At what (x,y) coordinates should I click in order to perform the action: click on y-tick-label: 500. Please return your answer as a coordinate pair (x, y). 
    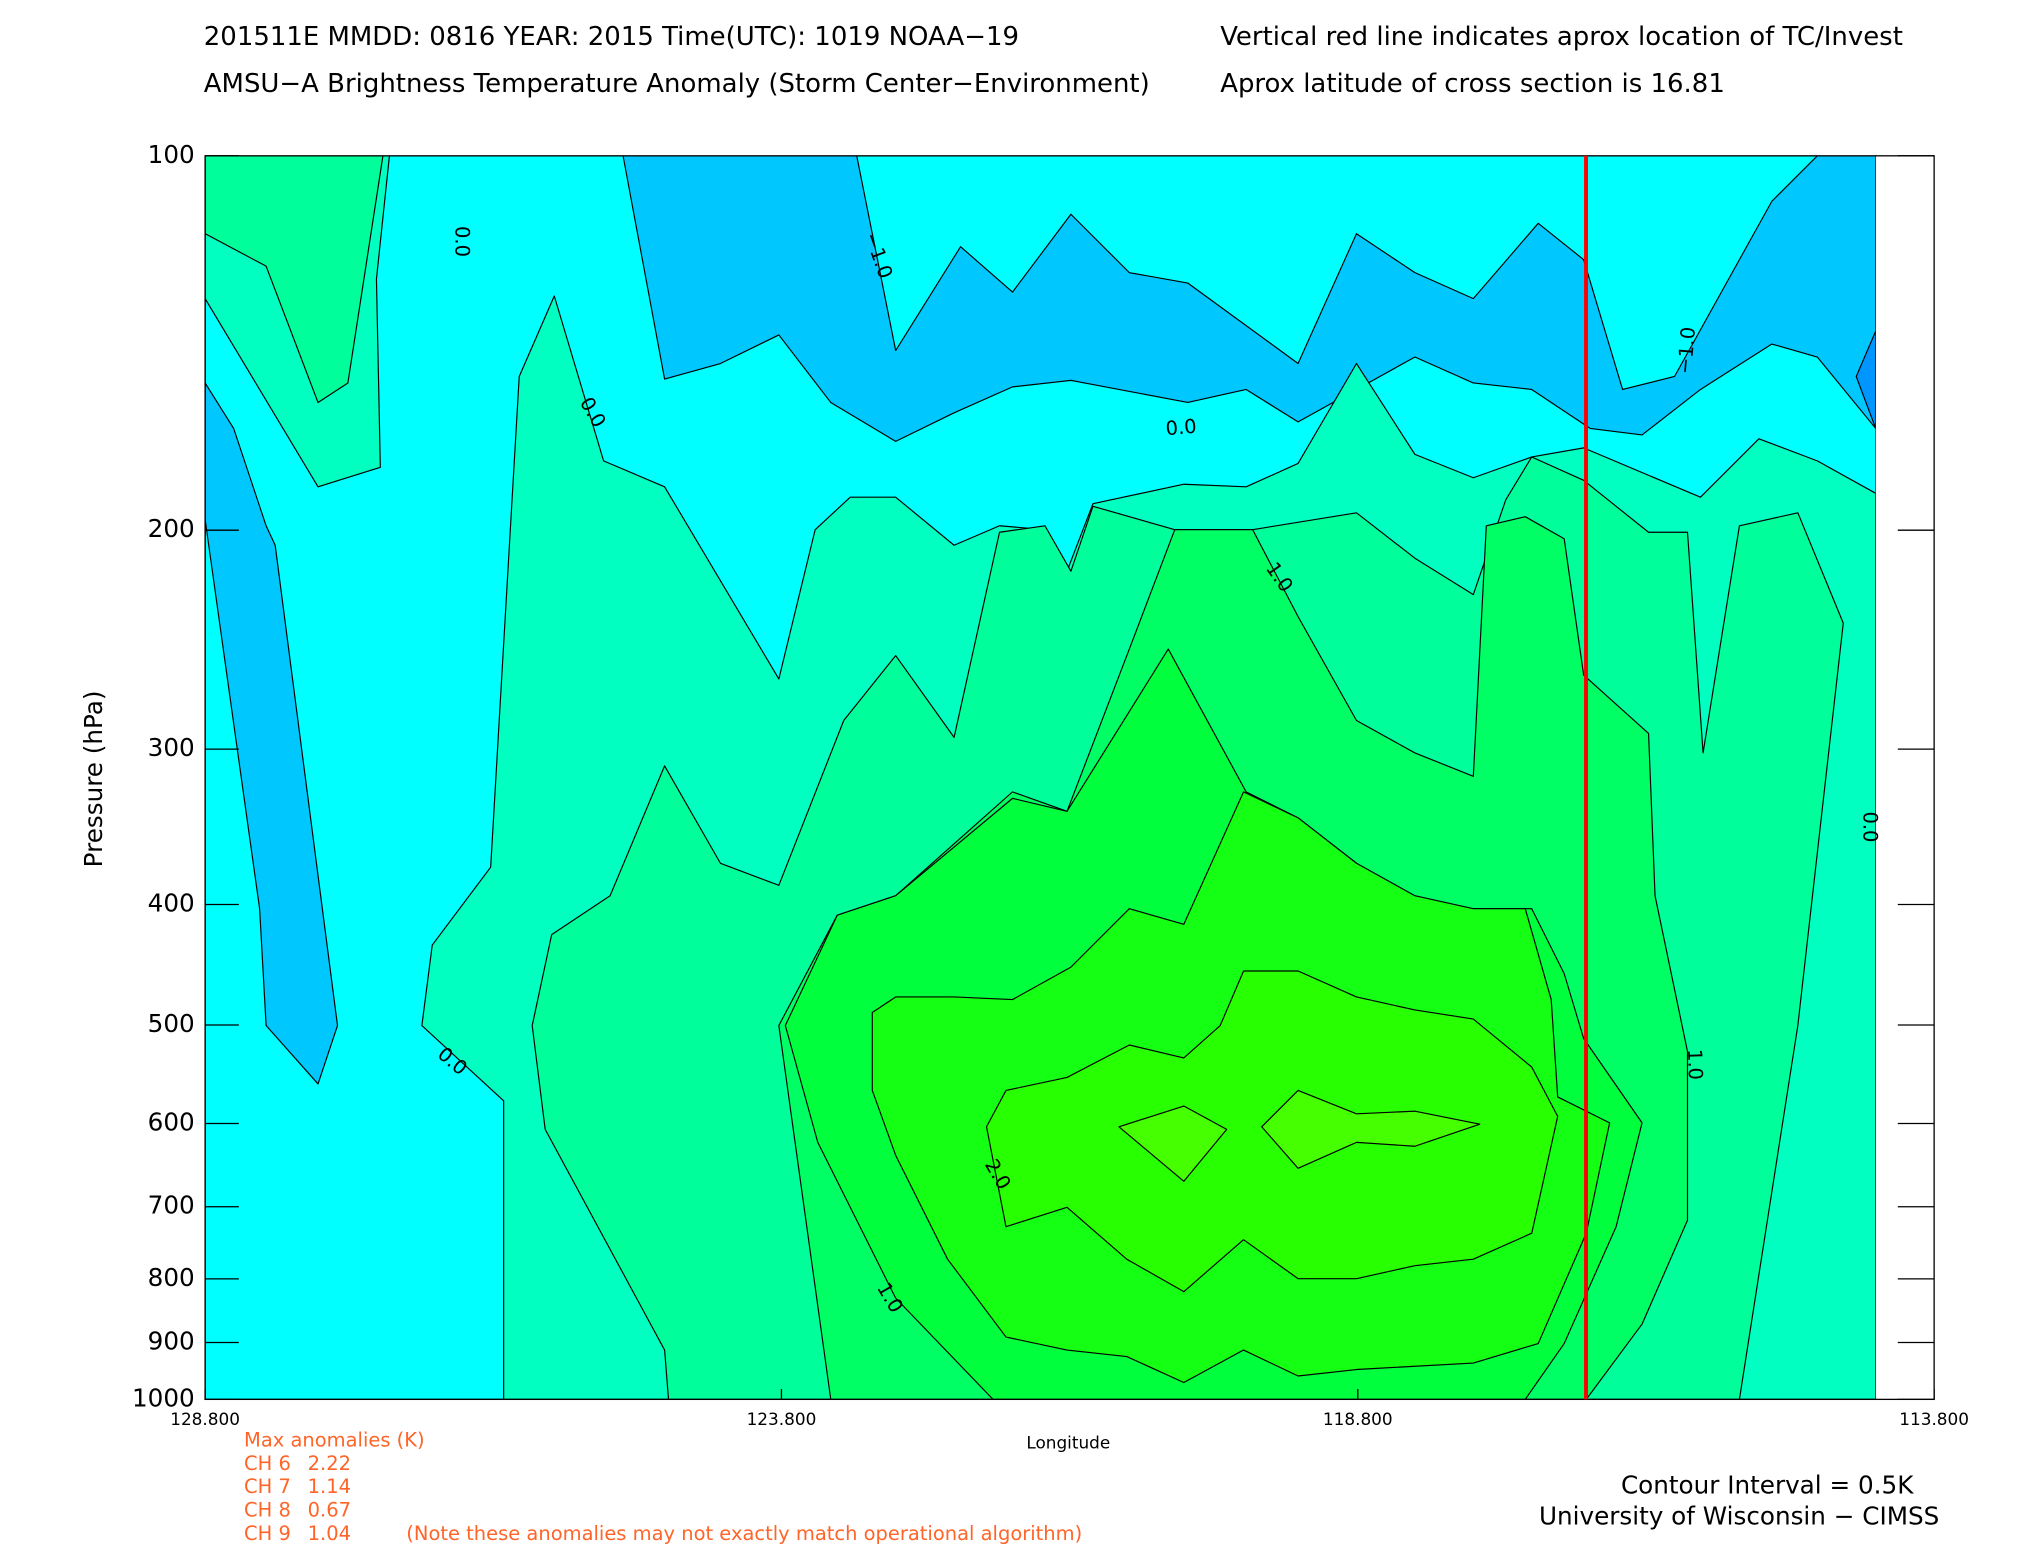
    Looking at the image, I should click on (171, 1023).